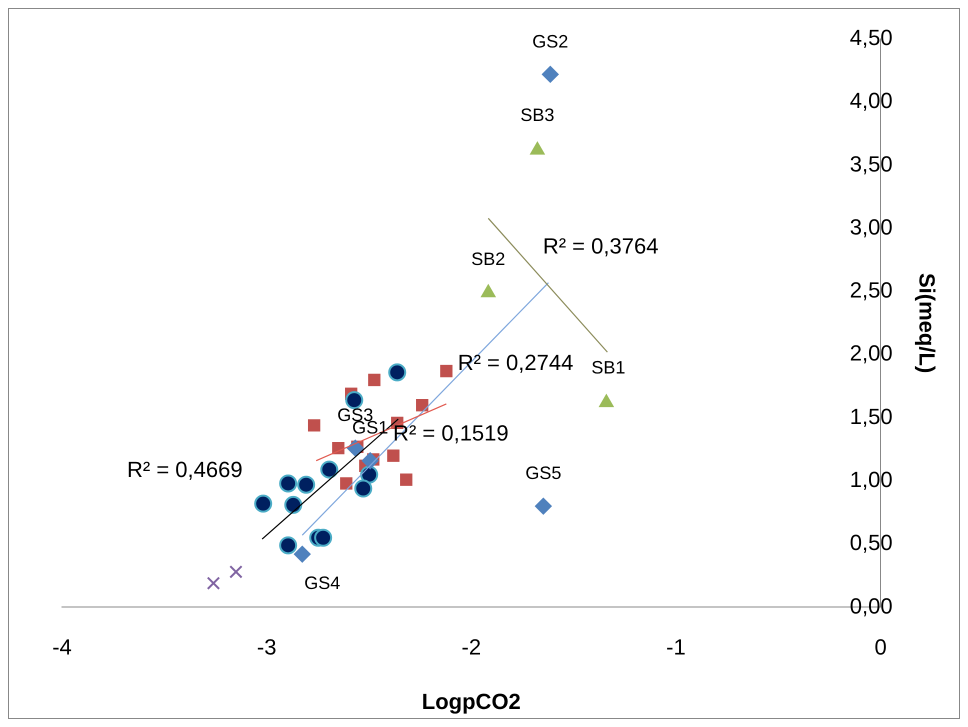  What do you see at coordinates (871, 353) in the screenshot?
I see `y-tick-label: 2,00` at bounding box center [871, 353].